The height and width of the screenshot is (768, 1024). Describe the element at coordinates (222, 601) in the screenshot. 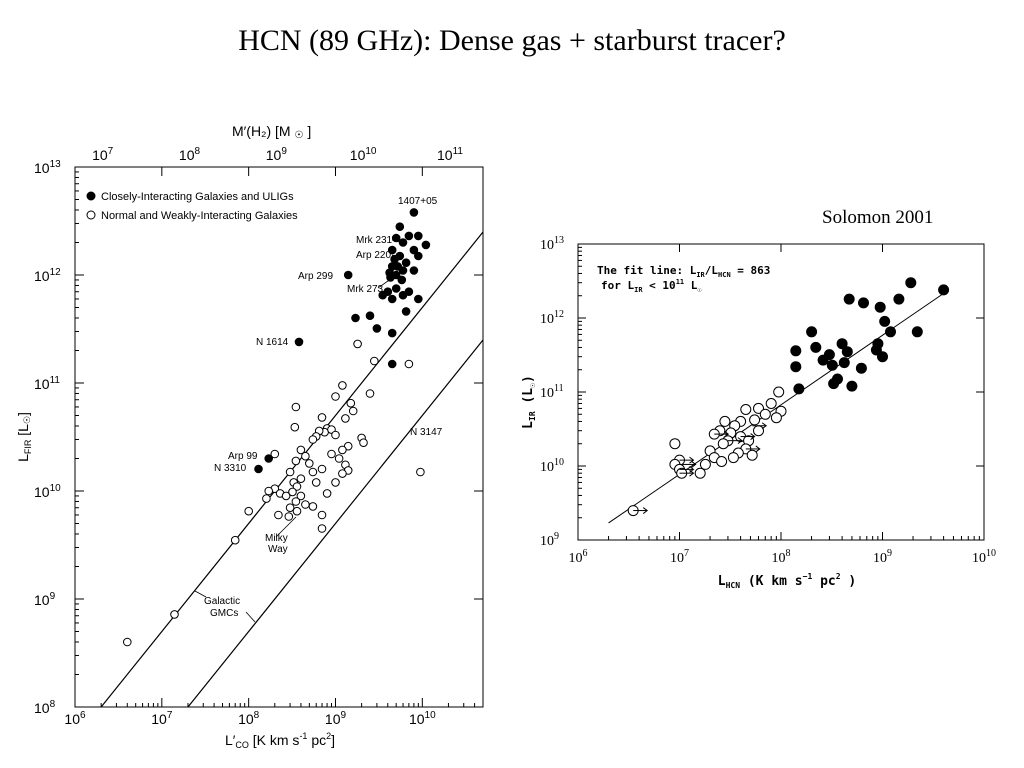

I see `annotation-label: Galactic` at that location.